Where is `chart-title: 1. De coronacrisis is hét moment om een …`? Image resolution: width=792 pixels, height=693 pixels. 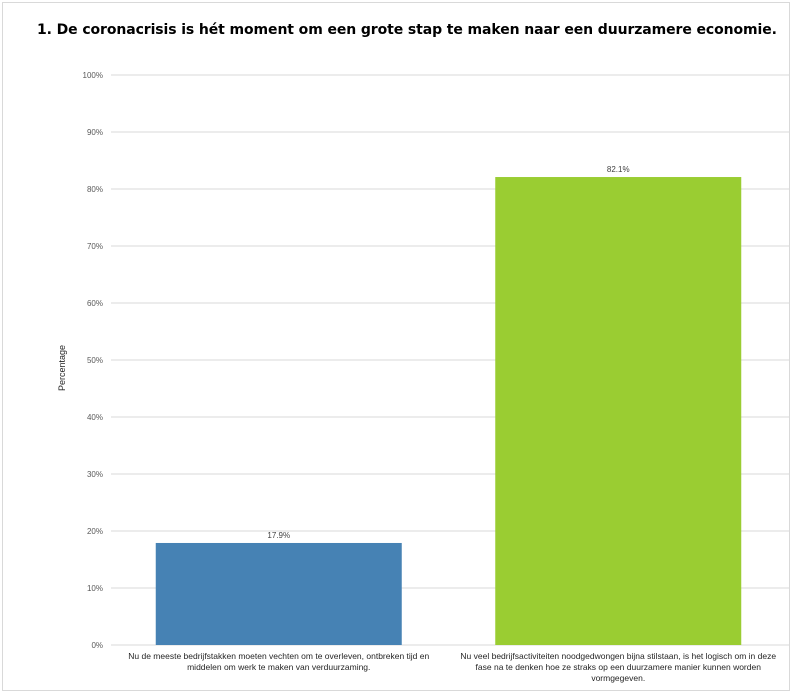 chart-title: 1. De coronacrisis is hét moment om een … is located at coordinates (407, 30).